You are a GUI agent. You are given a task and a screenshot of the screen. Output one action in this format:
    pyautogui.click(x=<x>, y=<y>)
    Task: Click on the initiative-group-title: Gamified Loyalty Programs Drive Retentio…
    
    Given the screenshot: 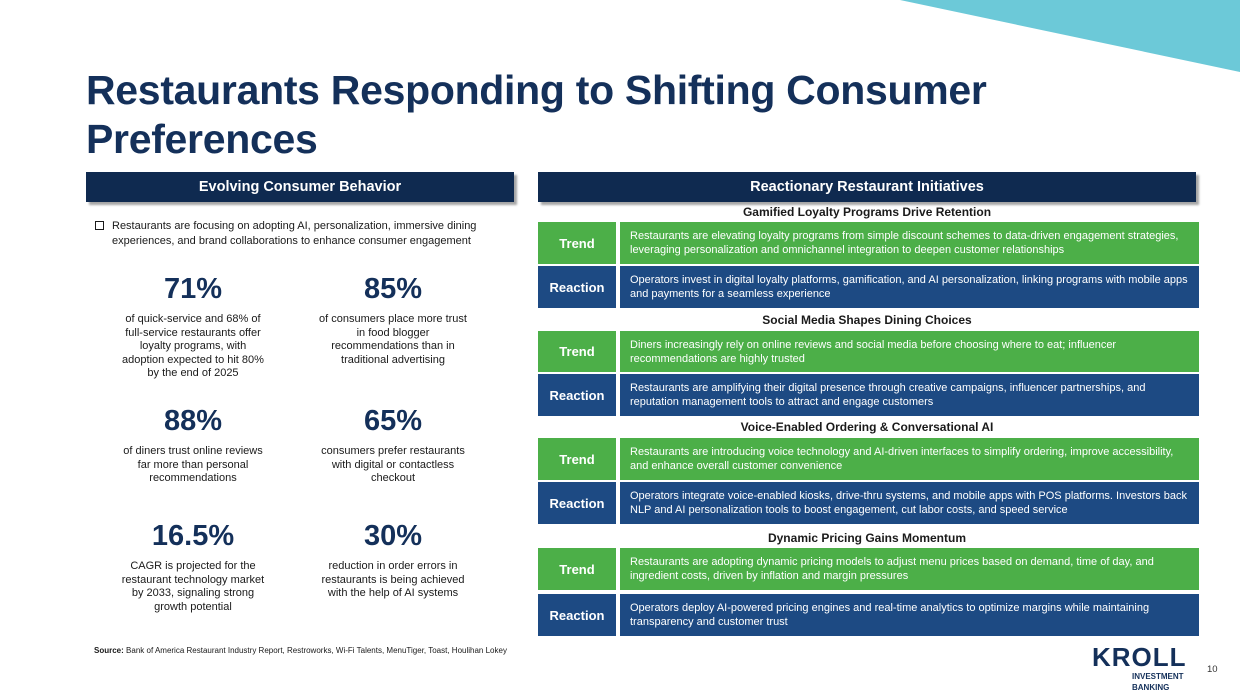 What is the action you would take?
    pyautogui.click(x=867, y=212)
    